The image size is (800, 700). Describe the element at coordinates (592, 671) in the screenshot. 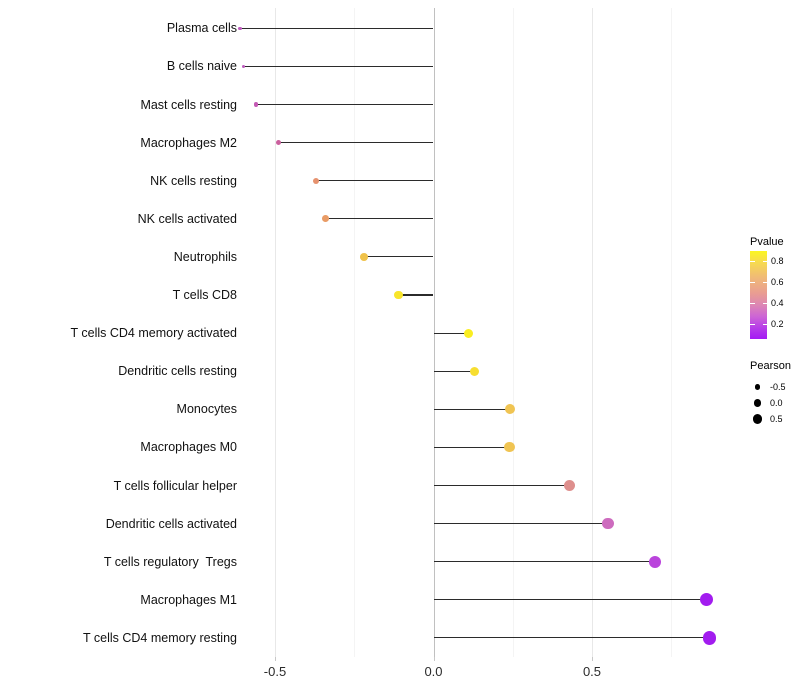

I see `x-tick-label: 0.5` at that location.